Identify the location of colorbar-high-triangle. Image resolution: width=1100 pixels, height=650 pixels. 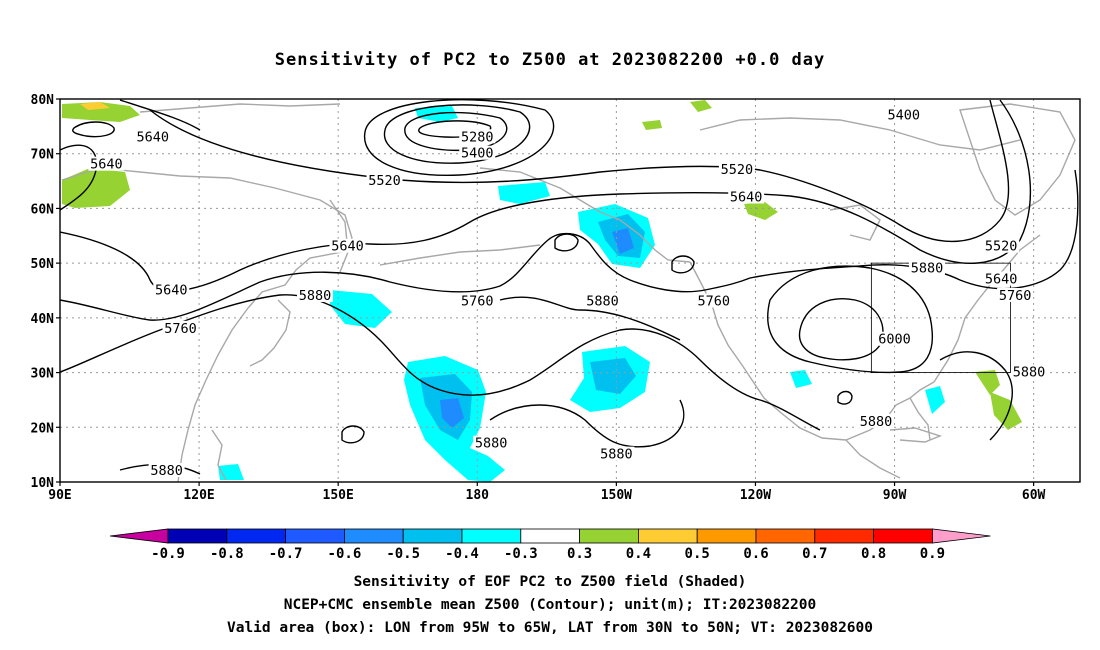
(961, 536).